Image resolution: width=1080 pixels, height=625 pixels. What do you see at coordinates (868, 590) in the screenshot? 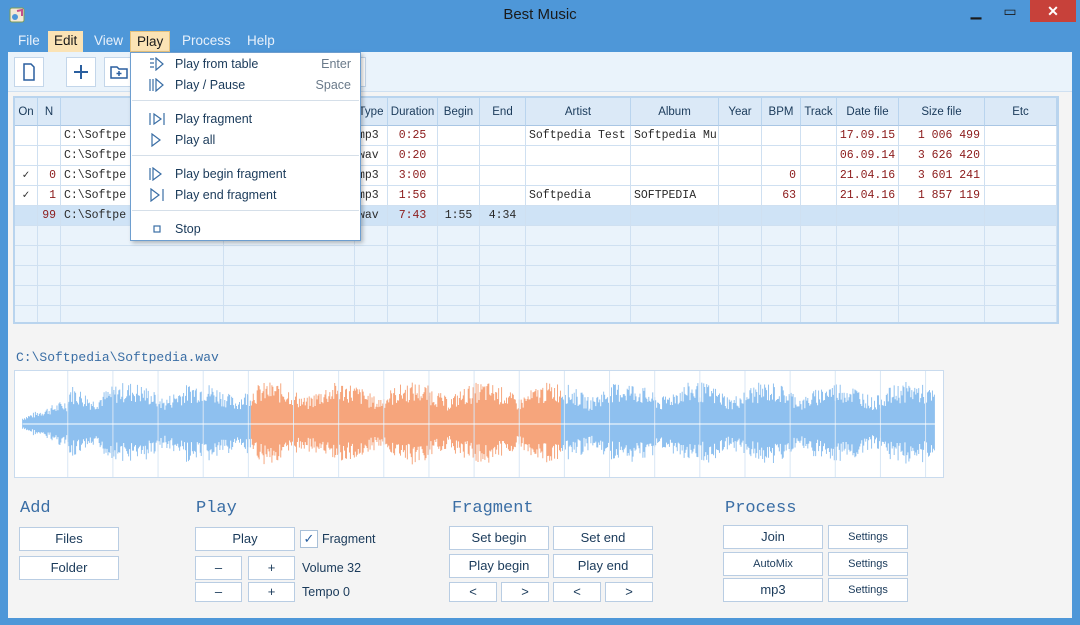
I see `mp3-settings-button: Settings` at bounding box center [868, 590].